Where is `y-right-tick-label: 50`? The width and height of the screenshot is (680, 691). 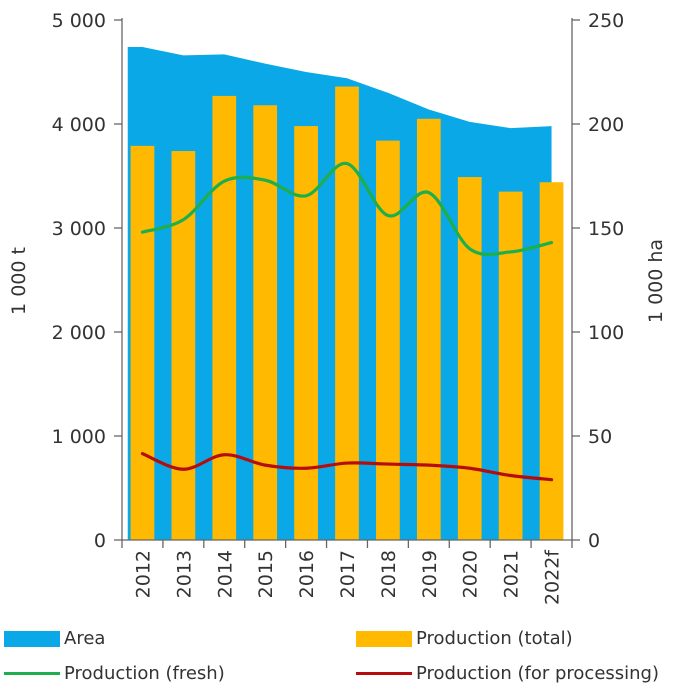 y-right-tick-label: 50 is located at coordinates (600, 437).